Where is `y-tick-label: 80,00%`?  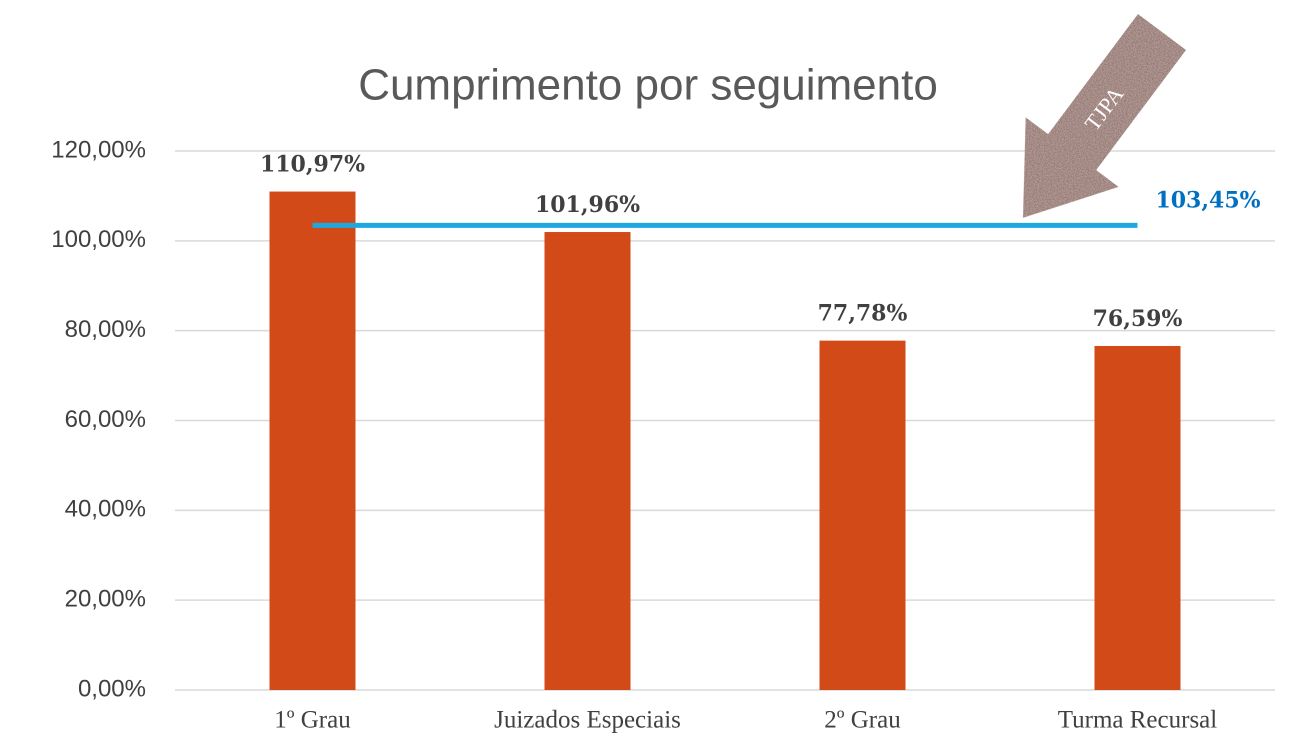 y-tick-label: 80,00% is located at coordinates (105, 329).